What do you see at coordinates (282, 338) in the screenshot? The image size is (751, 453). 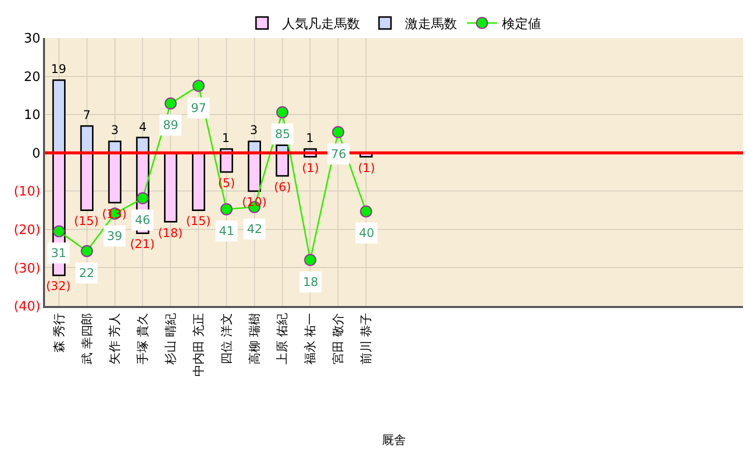 I see `x-tick-label: 上原 佑紀` at bounding box center [282, 338].